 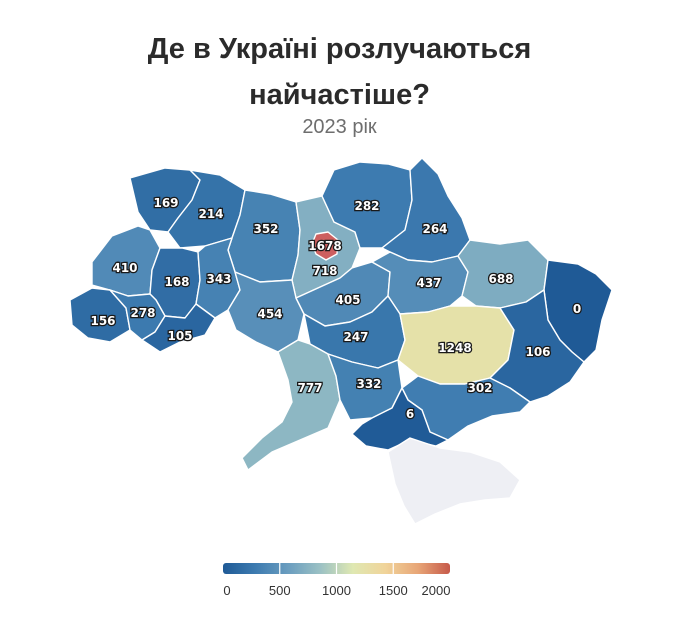 I want to click on region-donetsk, so click(x=537, y=346).